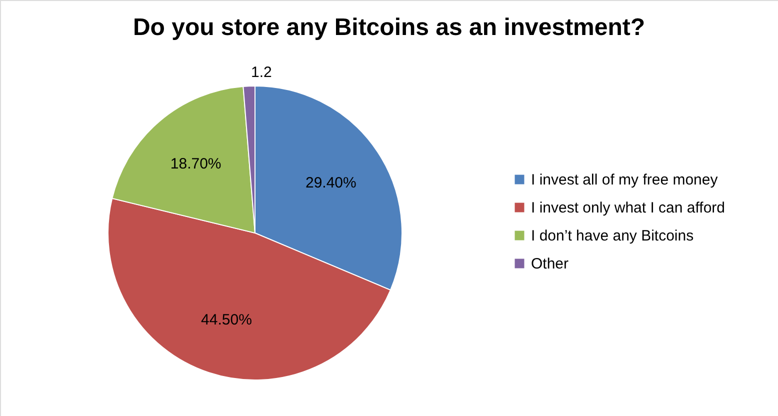 This screenshot has height=416, width=778. Describe the element at coordinates (628, 208) in the screenshot. I see `legend-label: I invest only what I can afford` at that location.